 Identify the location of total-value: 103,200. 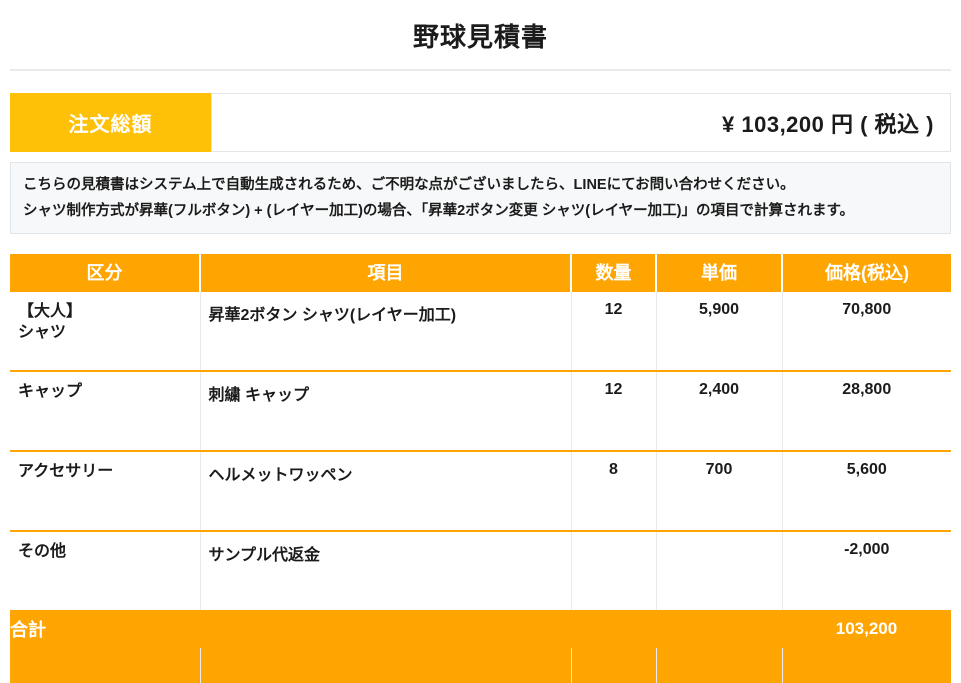
(866, 628).